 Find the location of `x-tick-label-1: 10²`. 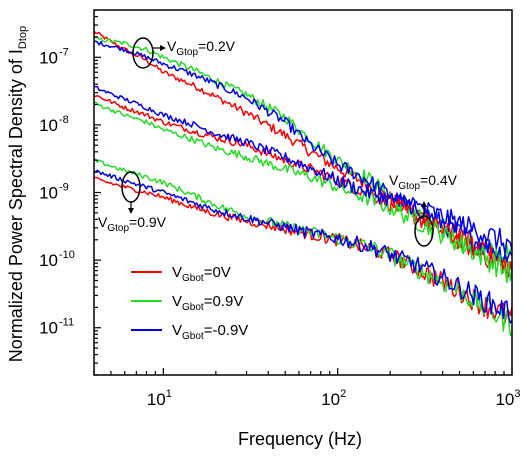

x-tick-label-1: 10² is located at coordinates (333, 398).